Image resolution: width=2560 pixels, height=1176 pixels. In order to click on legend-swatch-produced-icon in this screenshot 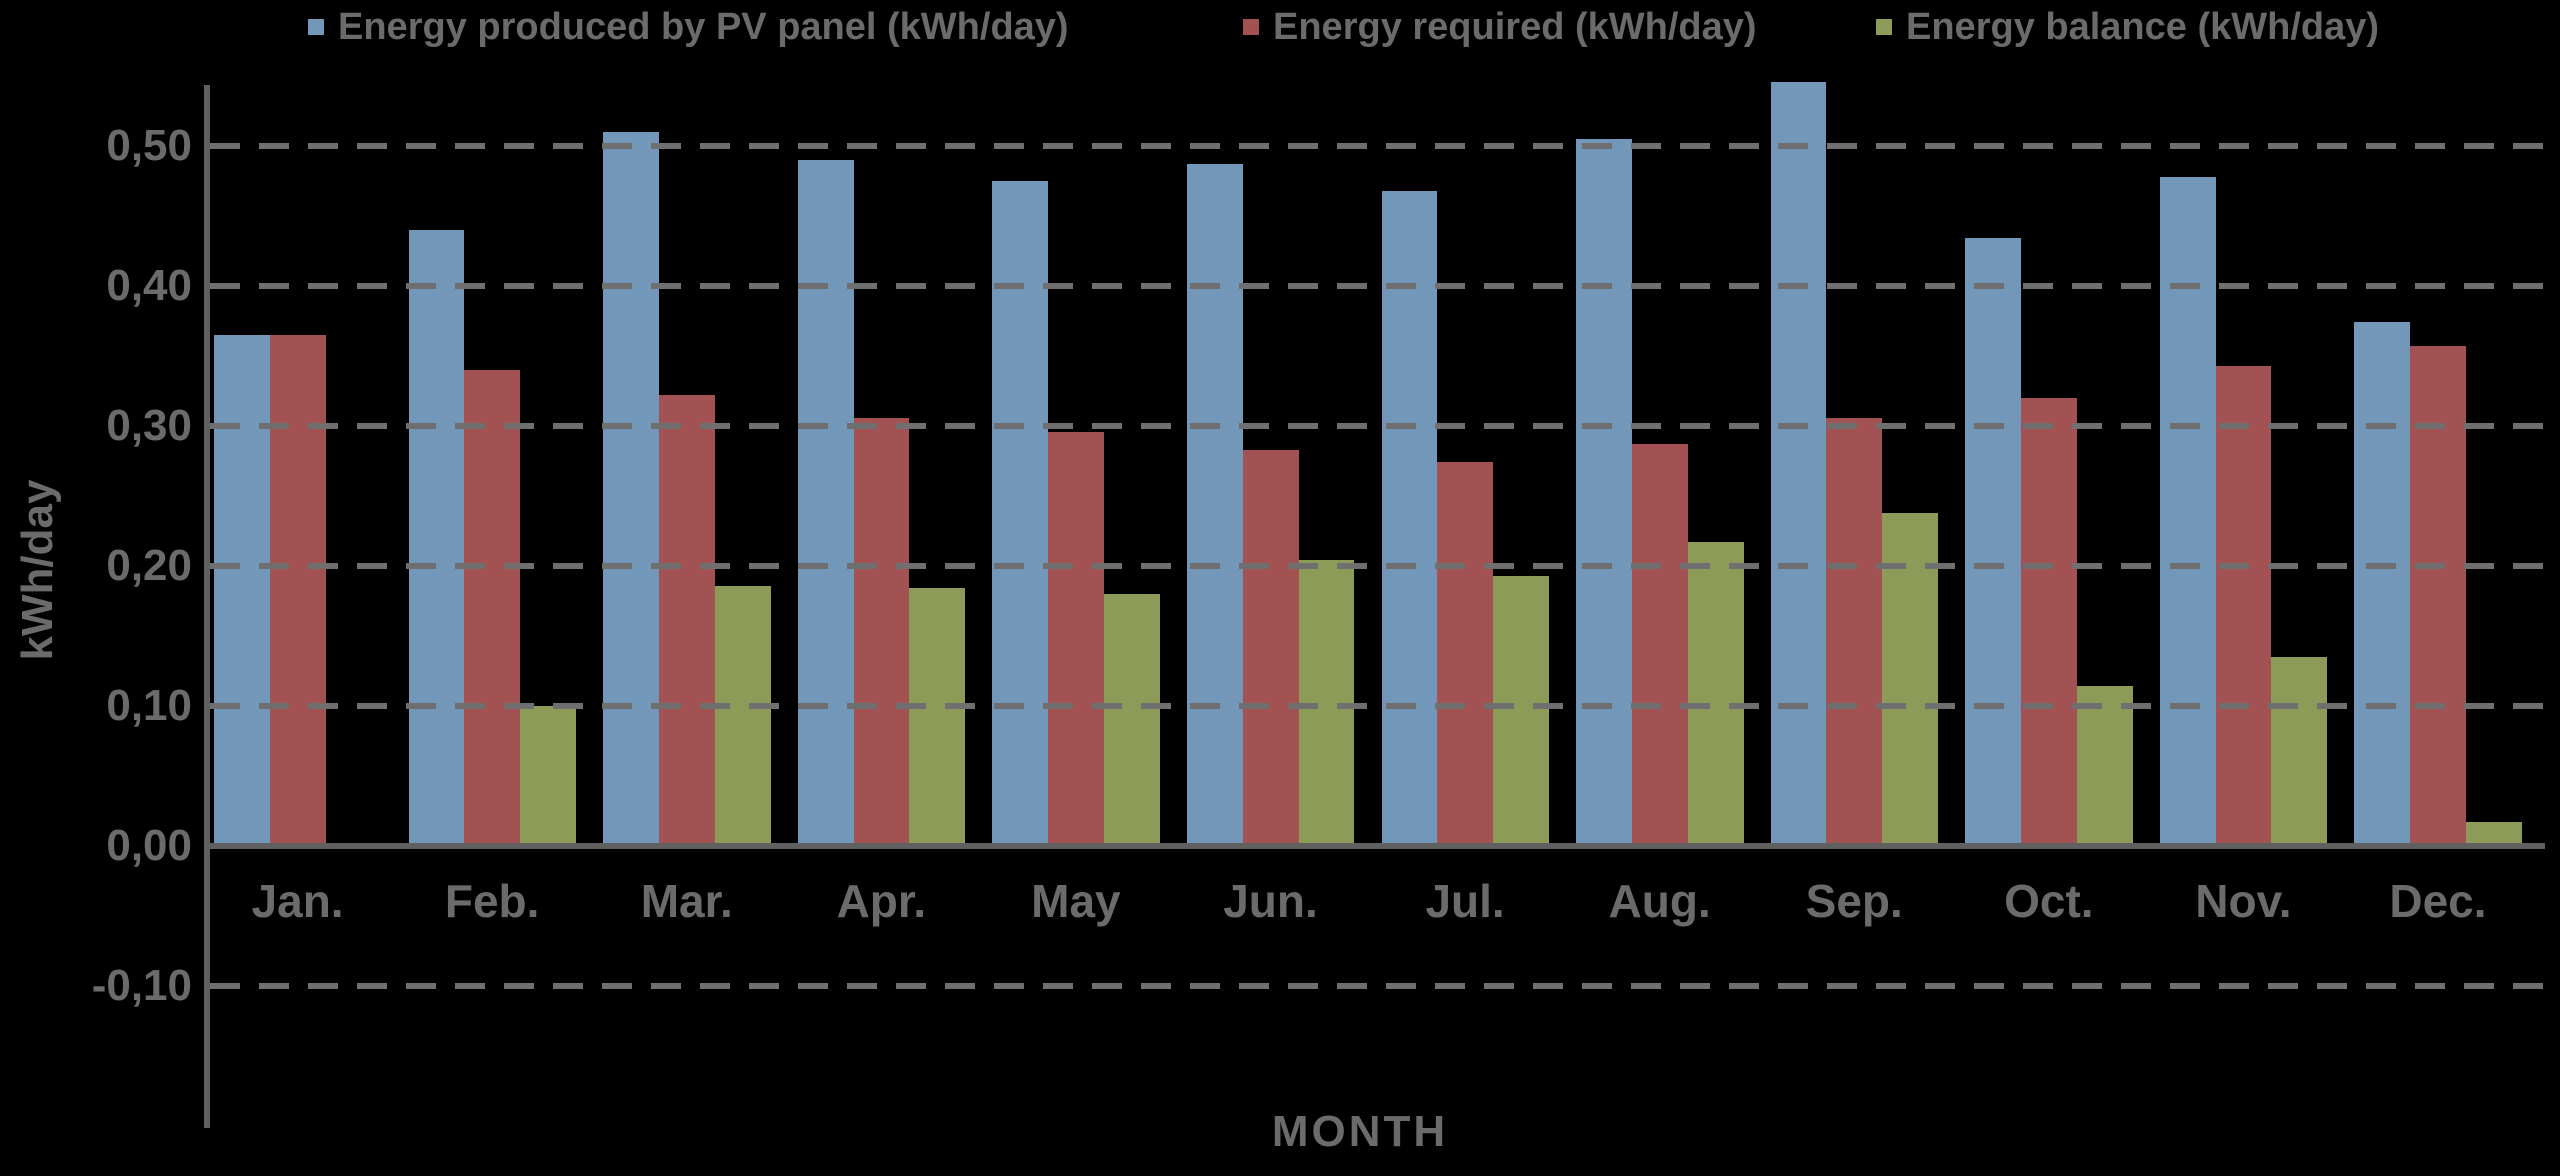, I will do `click(316, 27)`.